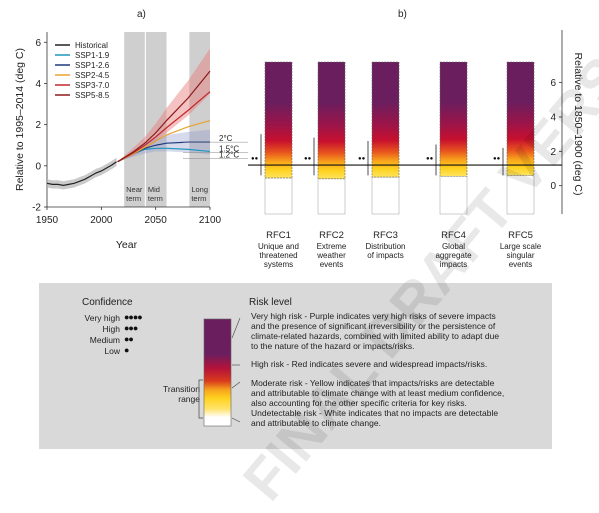  I want to click on y-tick-label-b: 2, so click(553, 152).